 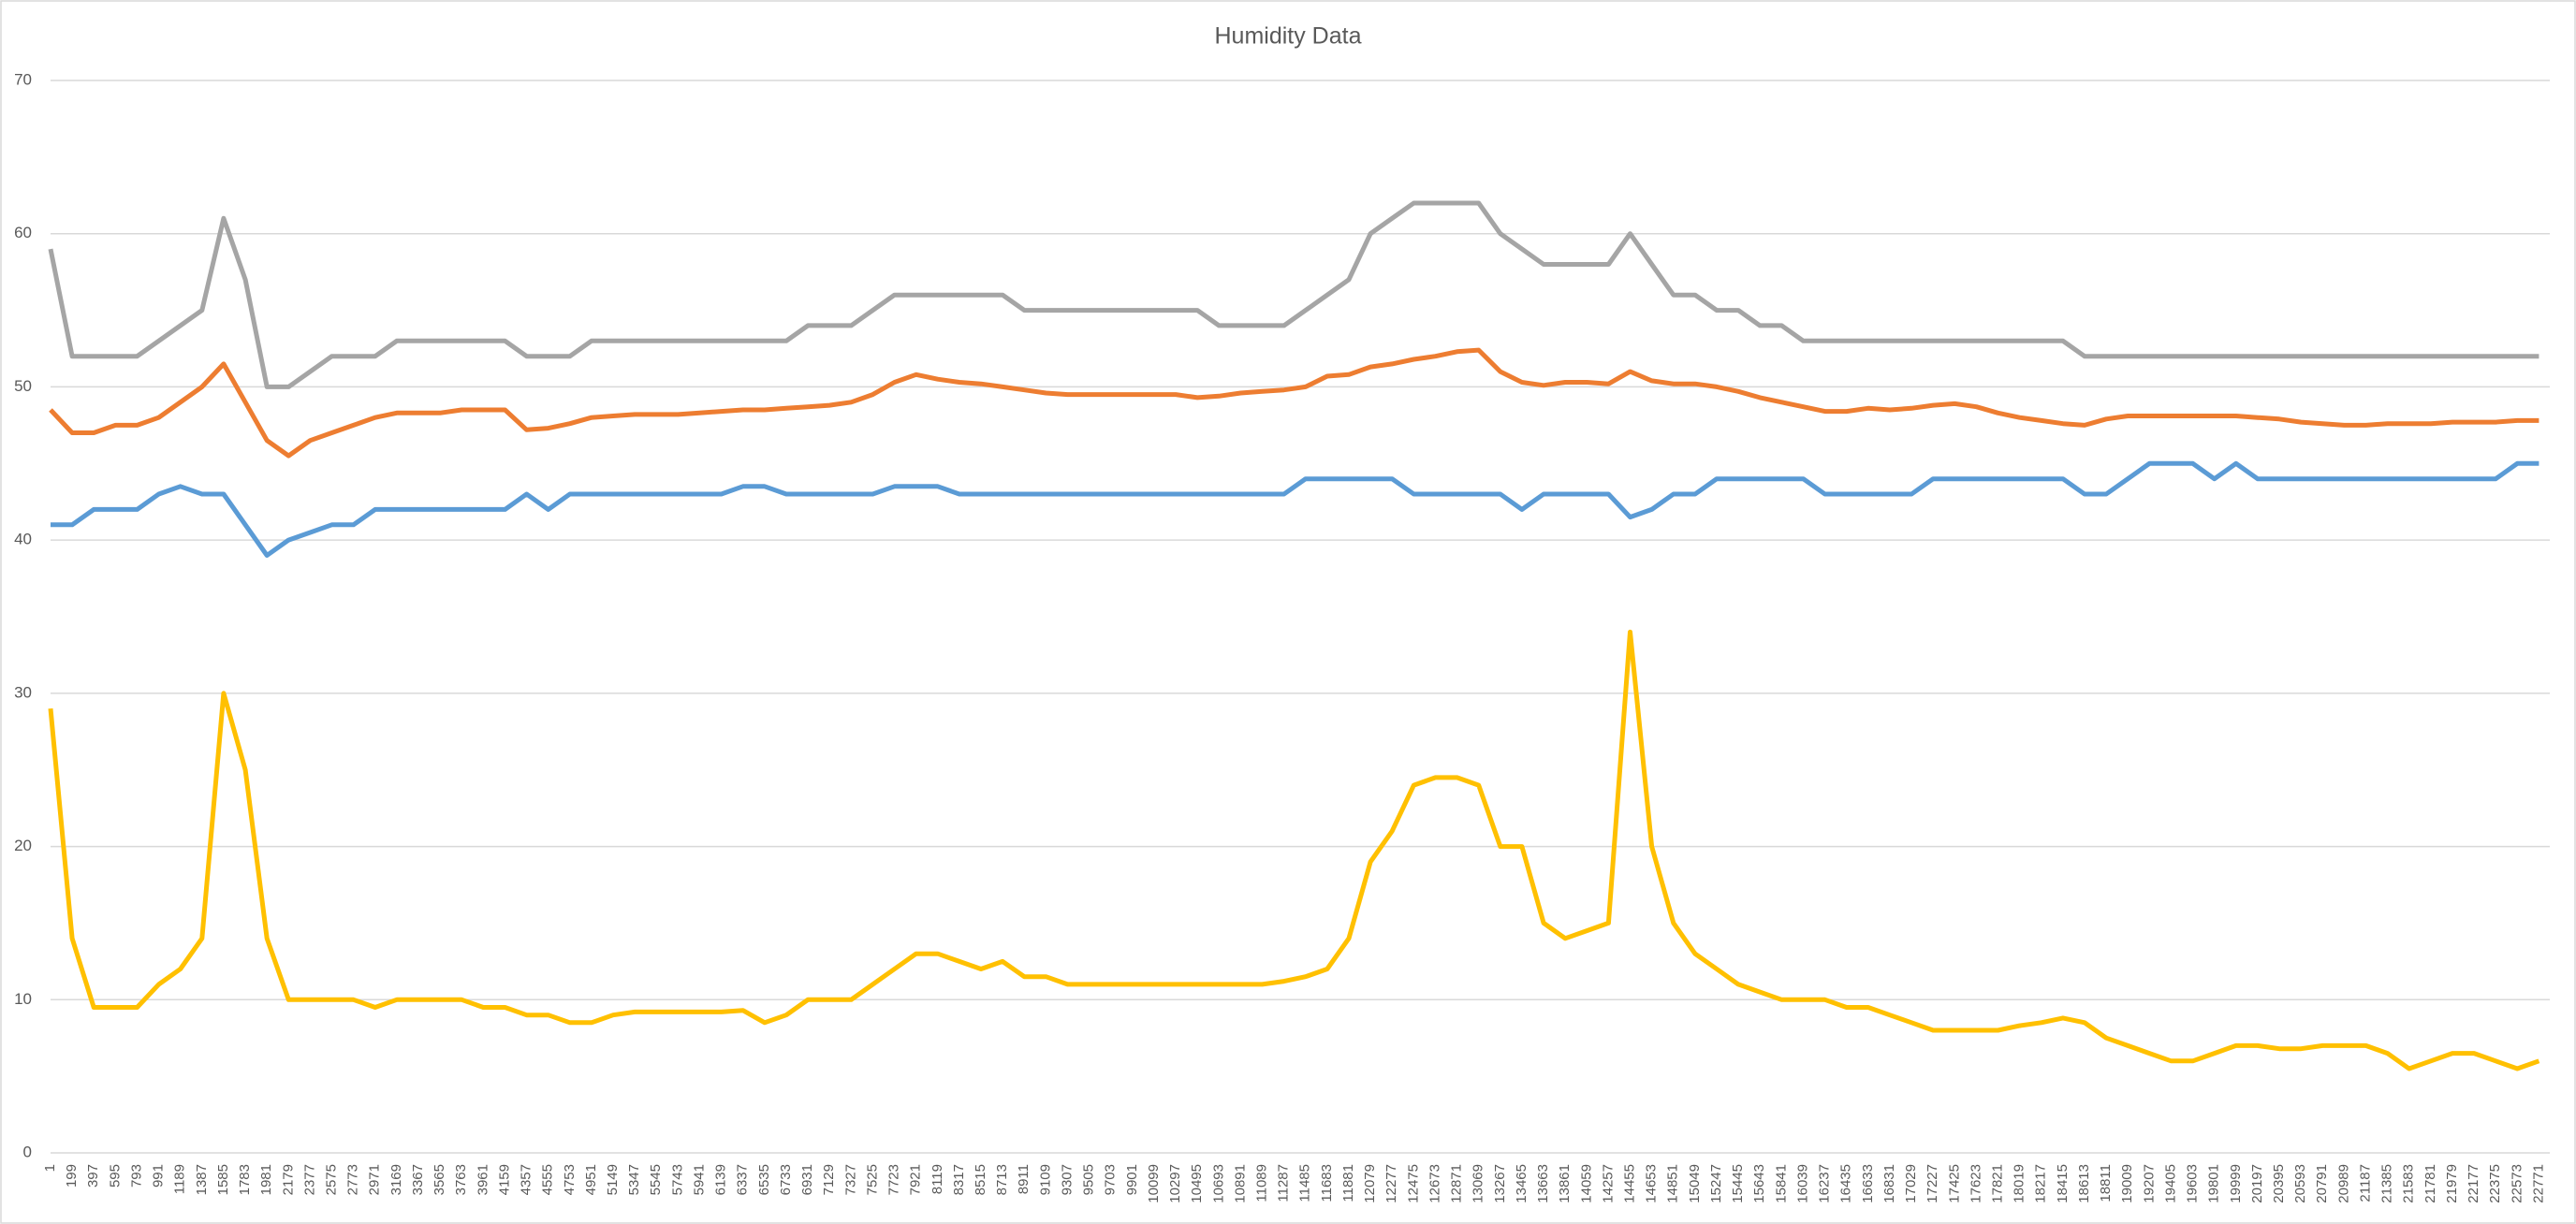 What do you see at coordinates (1262, 1183) in the screenshot?
I see `x-tick-label: 11089` at bounding box center [1262, 1183].